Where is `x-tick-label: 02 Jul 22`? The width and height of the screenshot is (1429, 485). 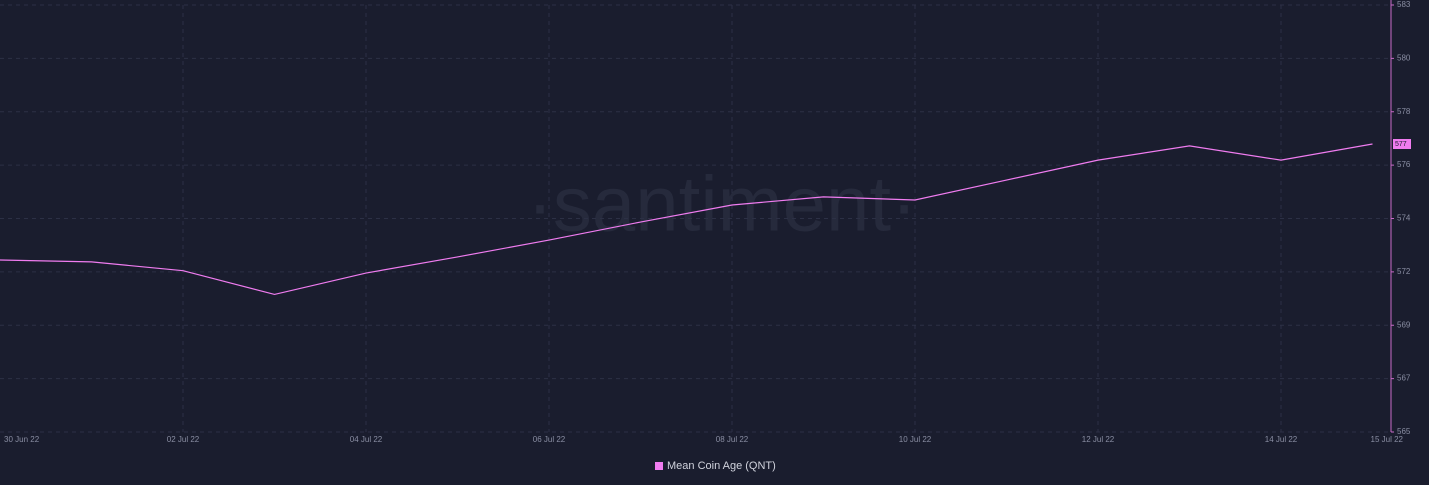 x-tick-label: 02 Jul 22 is located at coordinates (183, 439).